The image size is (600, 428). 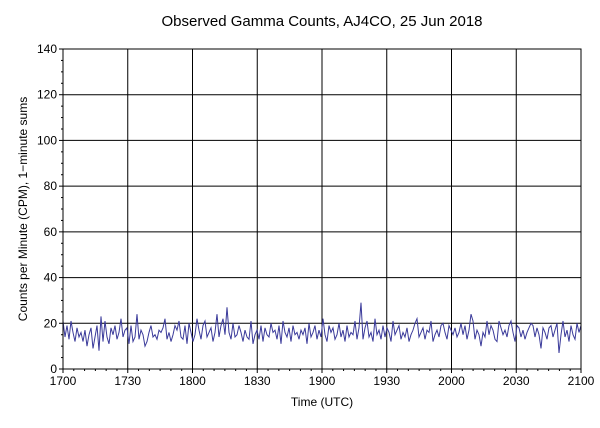 What do you see at coordinates (53, 369) in the screenshot?
I see `y-tick-label: 0` at bounding box center [53, 369].